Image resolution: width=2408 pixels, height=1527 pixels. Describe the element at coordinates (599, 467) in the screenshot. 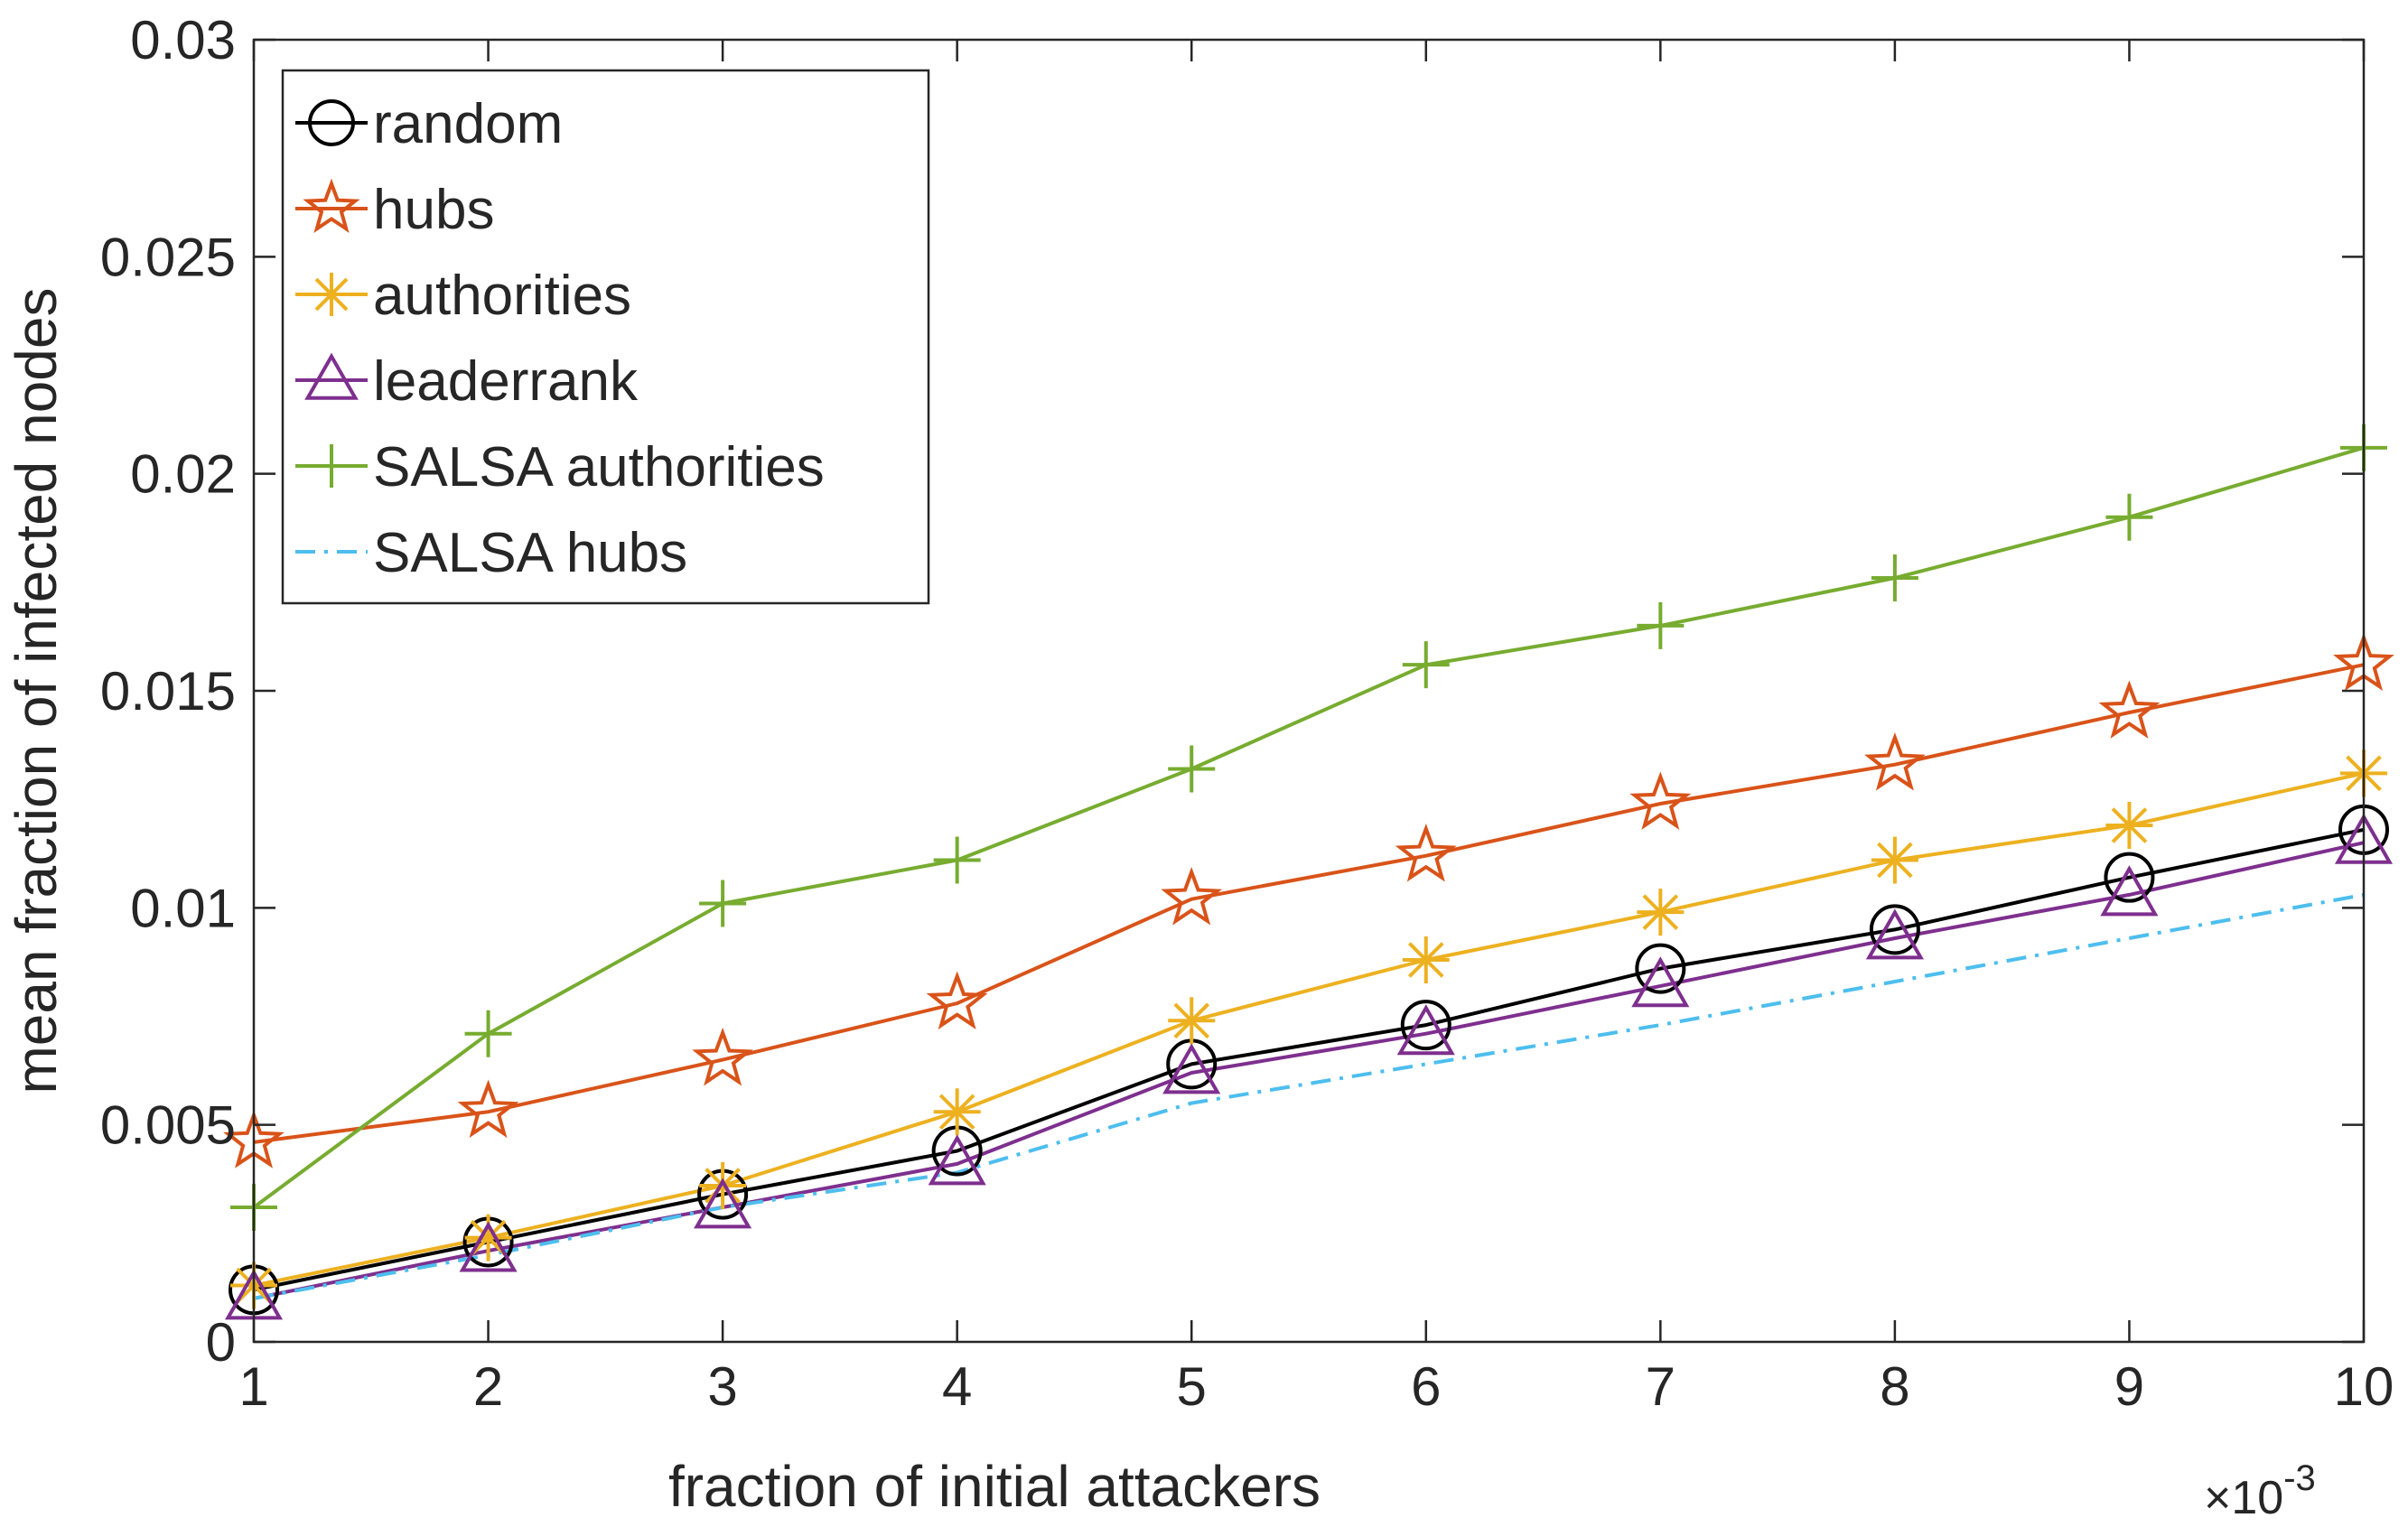

I see `legend-label: SALSA authorities` at that location.